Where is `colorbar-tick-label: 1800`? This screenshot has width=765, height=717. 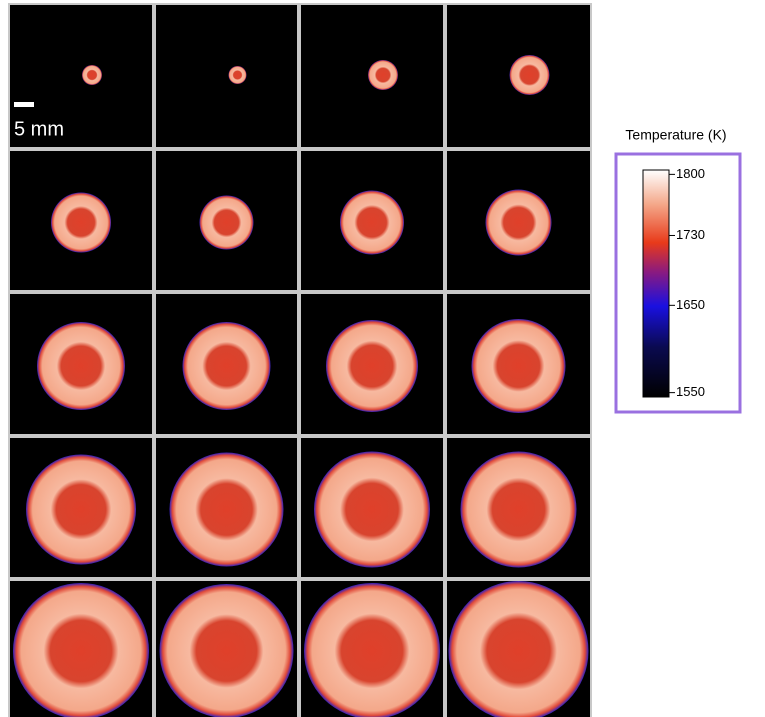
colorbar-tick-label: 1800 is located at coordinates (690, 173).